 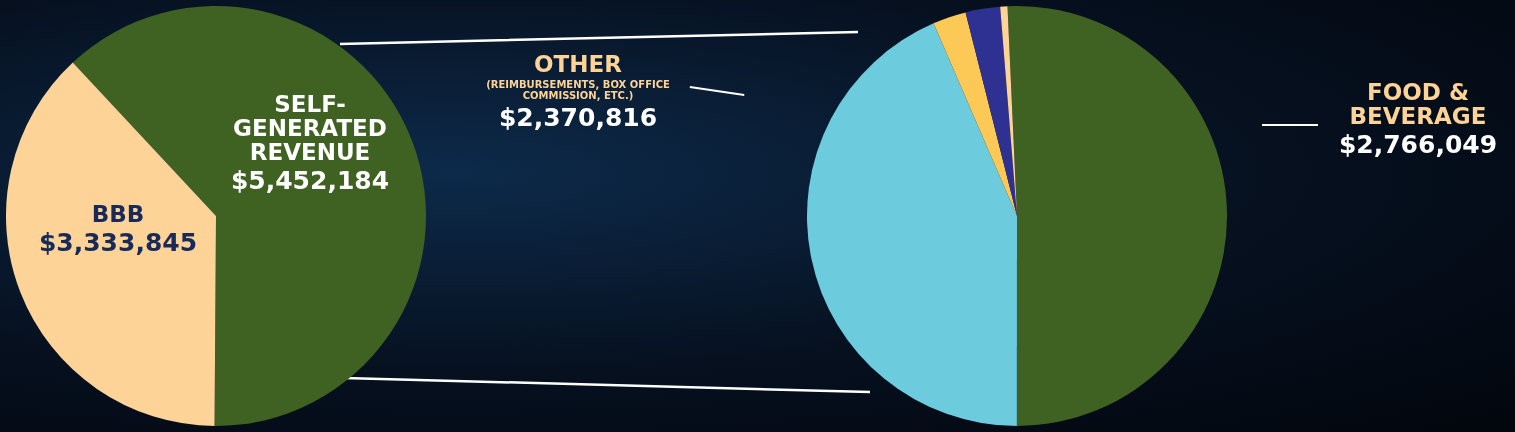 What do you see at coordinates (1418, 104) in the screenshot?
I see `slice-label: FOOD & BEVERAGE` at bounding box center [1418, 104].